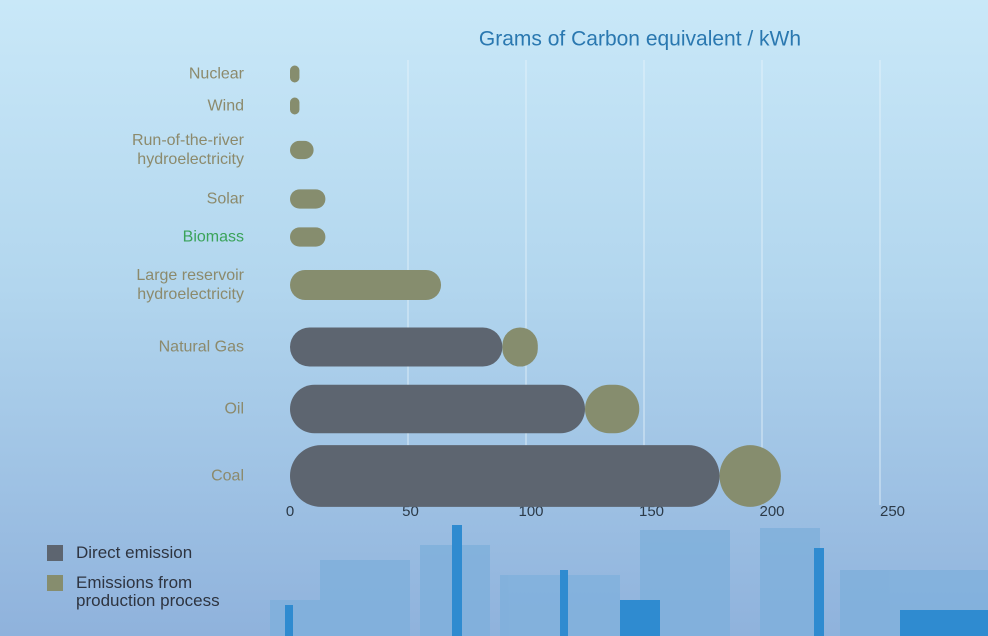  What do you see at coordinates (771, 511) in the screenshot?
I see `x-tick-label: 200` at bounding box center [771, 511].